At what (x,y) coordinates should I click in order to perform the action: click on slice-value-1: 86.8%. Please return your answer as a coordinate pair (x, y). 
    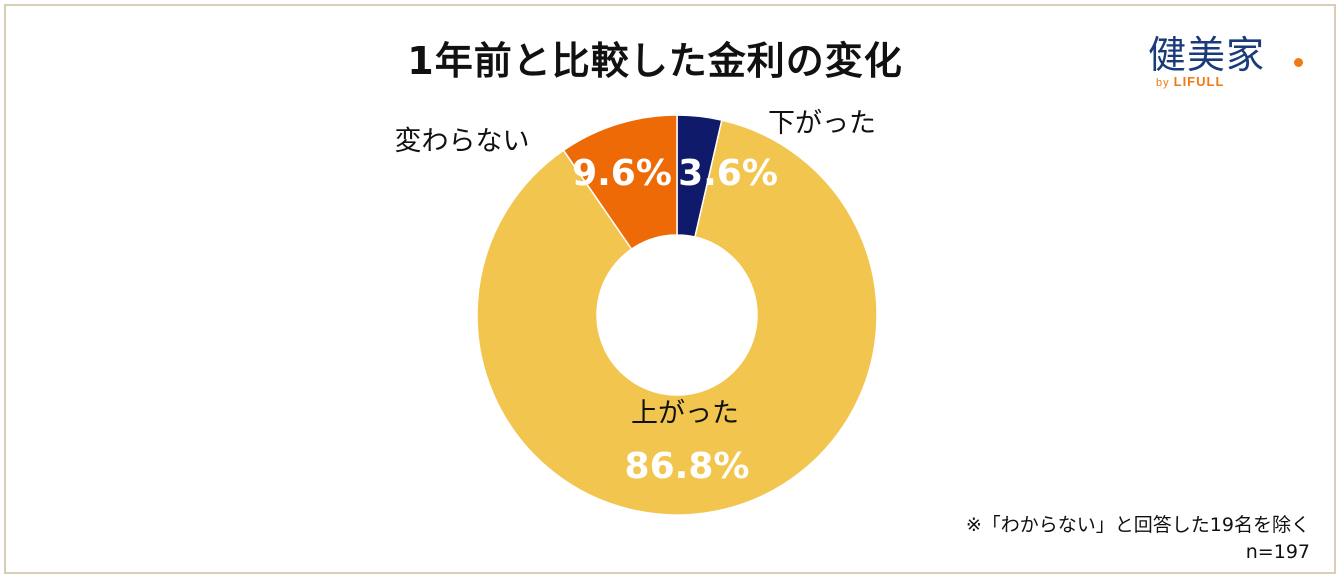
    Looking at the image, I should click on (687, 466).